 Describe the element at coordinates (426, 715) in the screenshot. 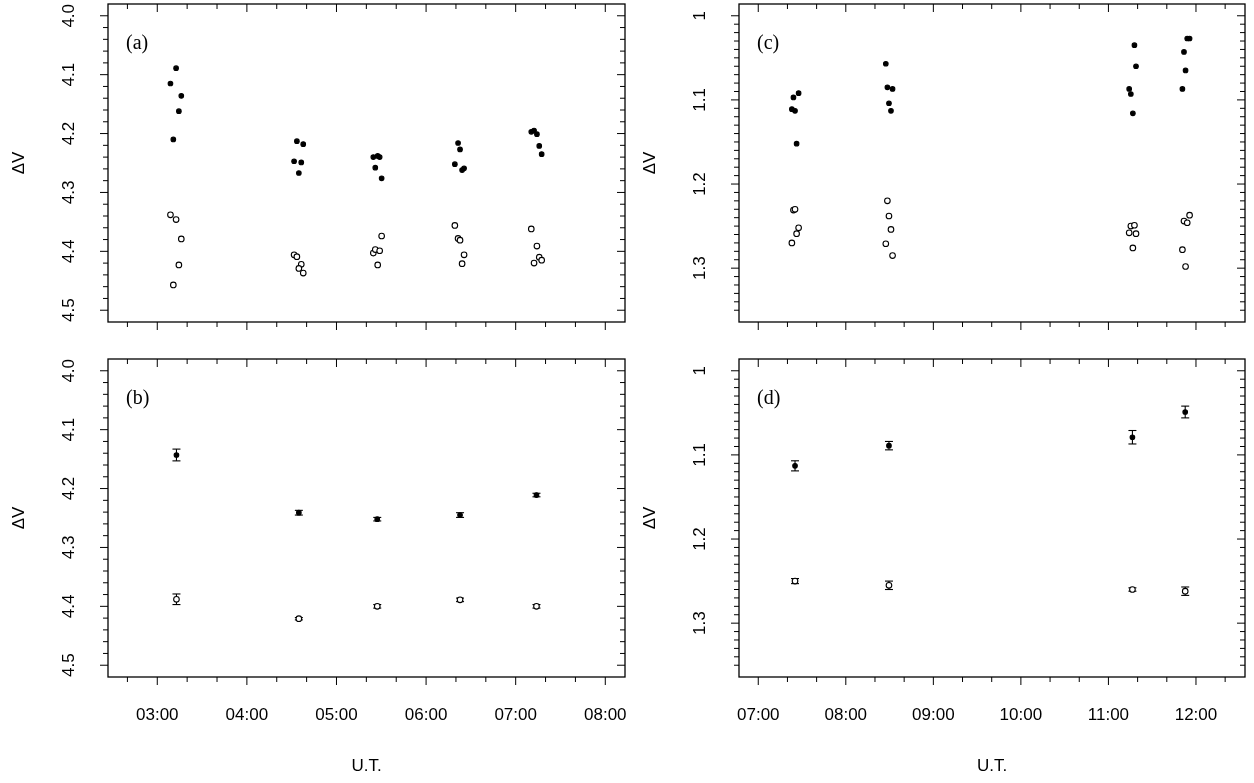

I see `x-tick-label: 06:00` at that location.